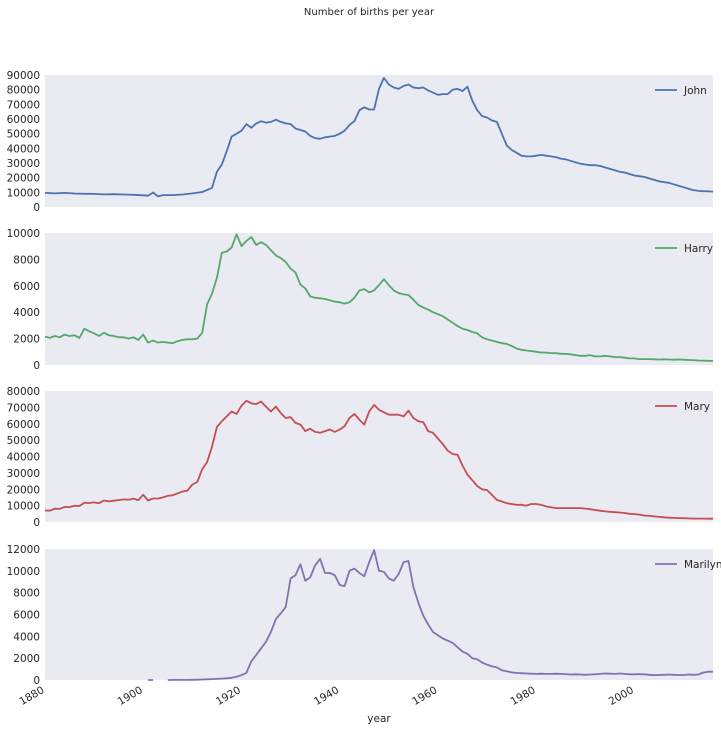 This screenshot has height=730, width=721. Describe the element at coordinates (698, 249) in the screenshot. I see `legend-label: Harry` at that location.